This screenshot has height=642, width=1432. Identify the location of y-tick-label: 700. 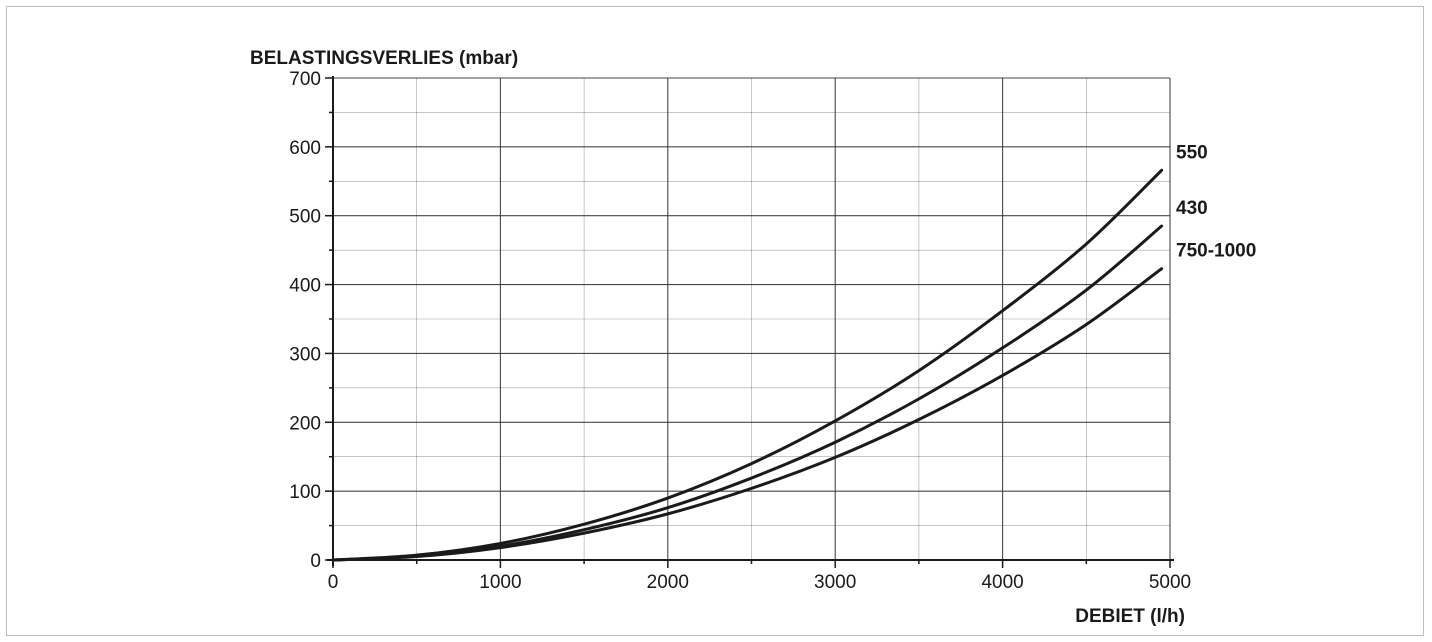
(305, 79).